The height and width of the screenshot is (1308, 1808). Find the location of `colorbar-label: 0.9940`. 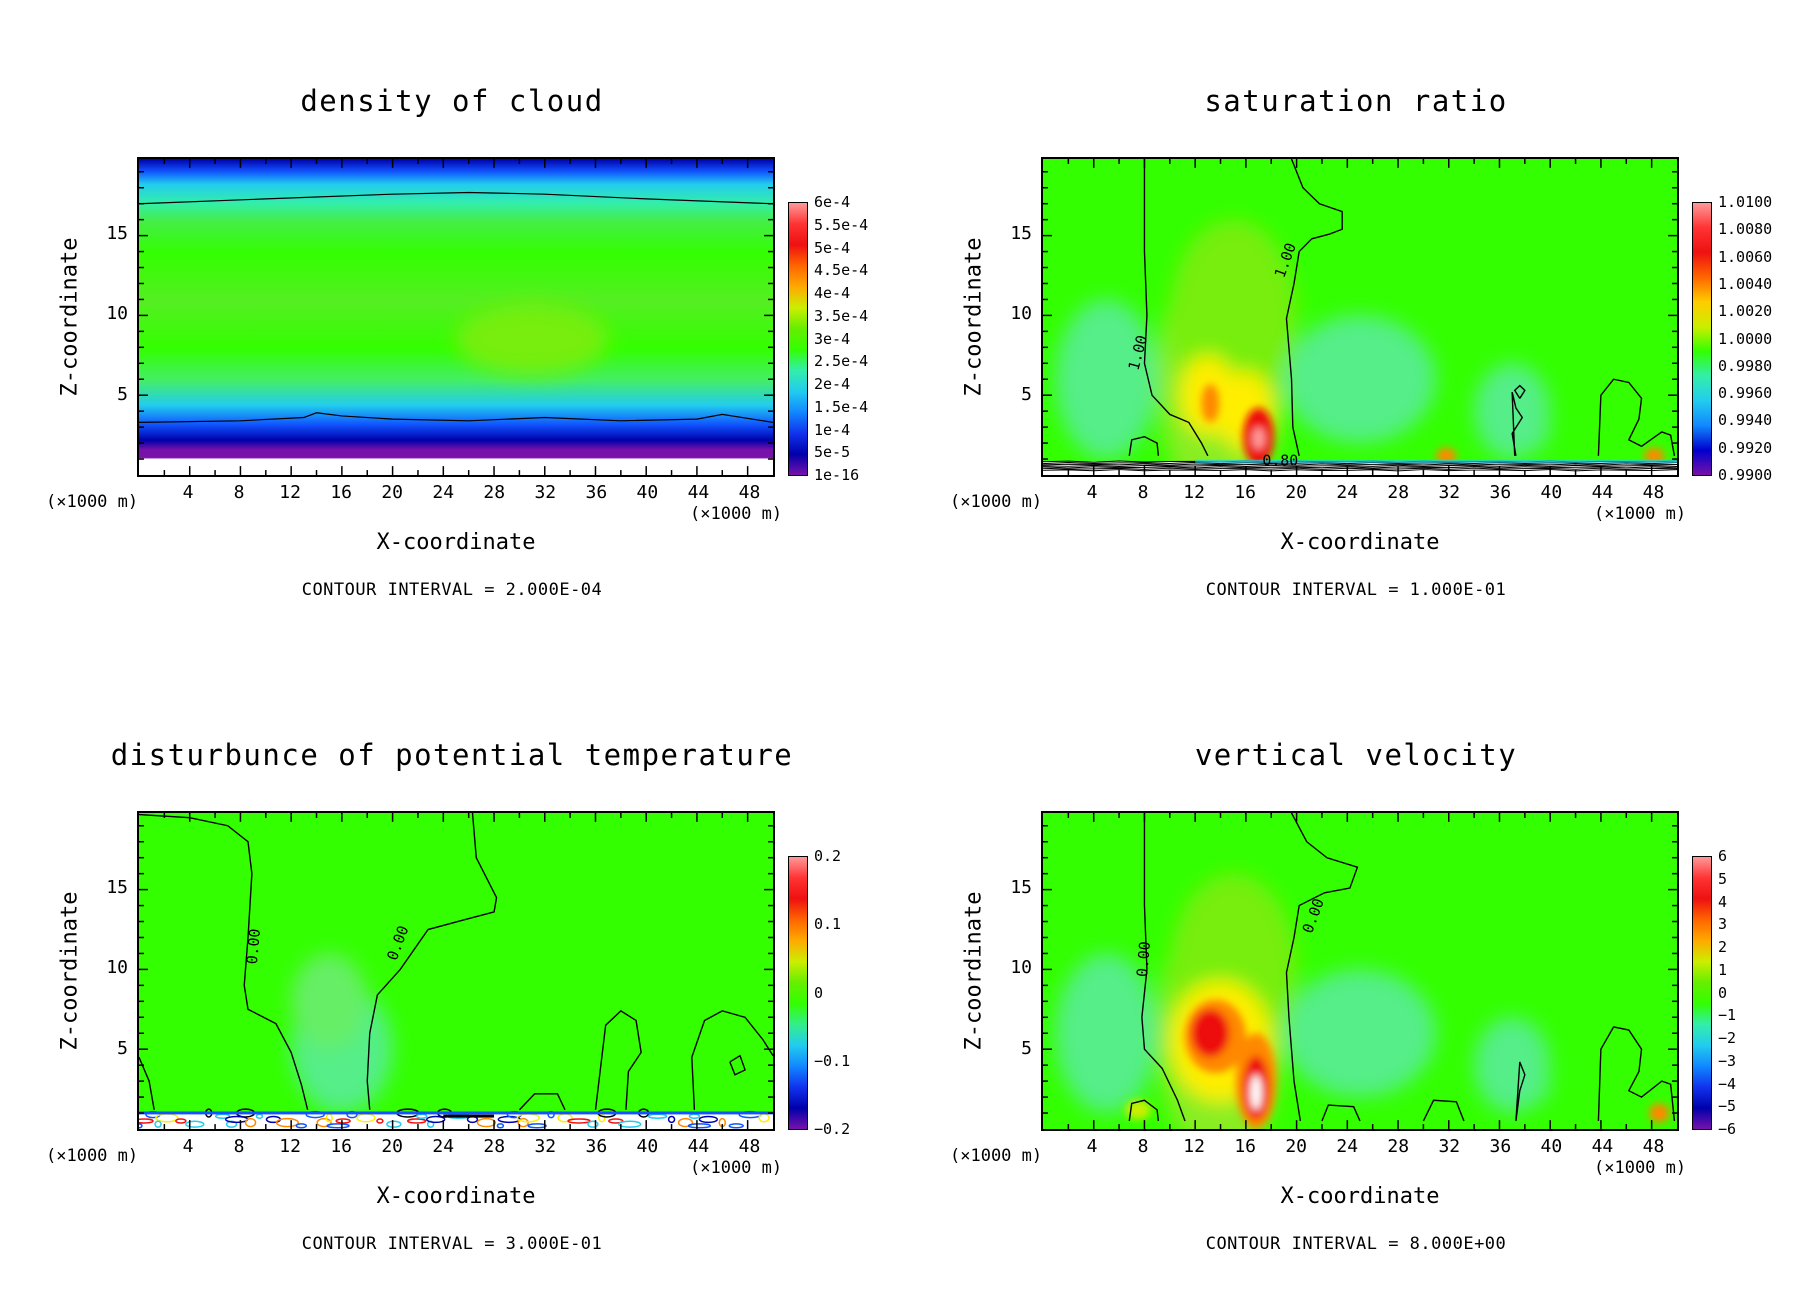

colorbar-label: 0.9940 is located at coordinates (1745, 420).